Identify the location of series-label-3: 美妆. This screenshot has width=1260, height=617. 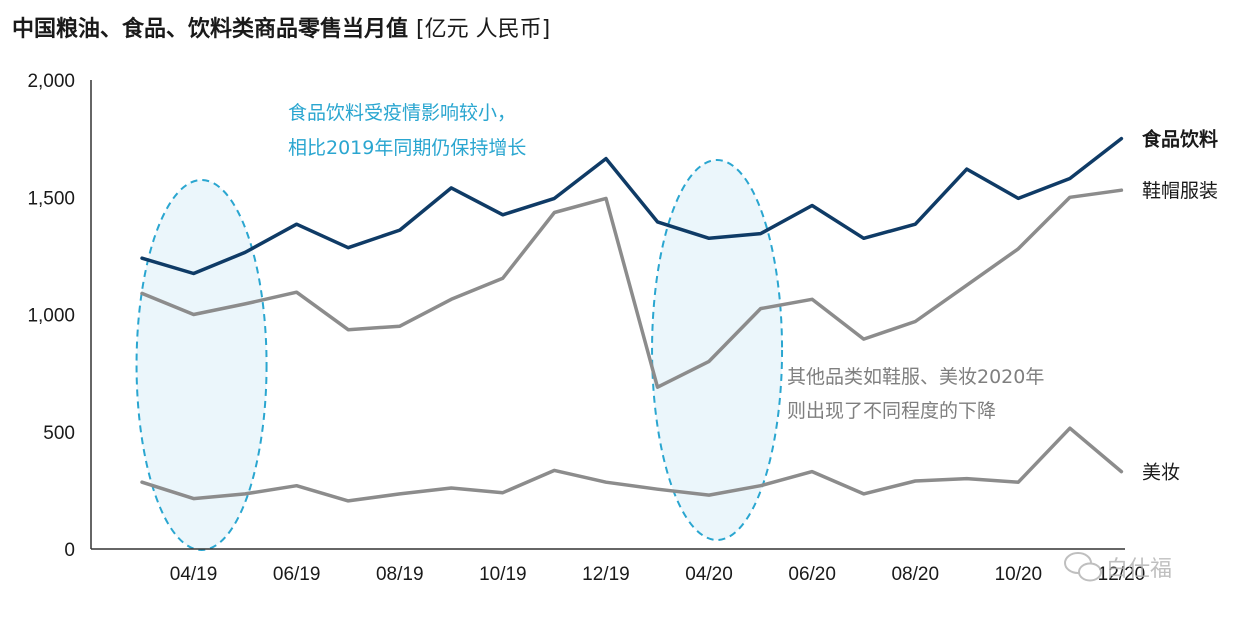
(1161, 473).